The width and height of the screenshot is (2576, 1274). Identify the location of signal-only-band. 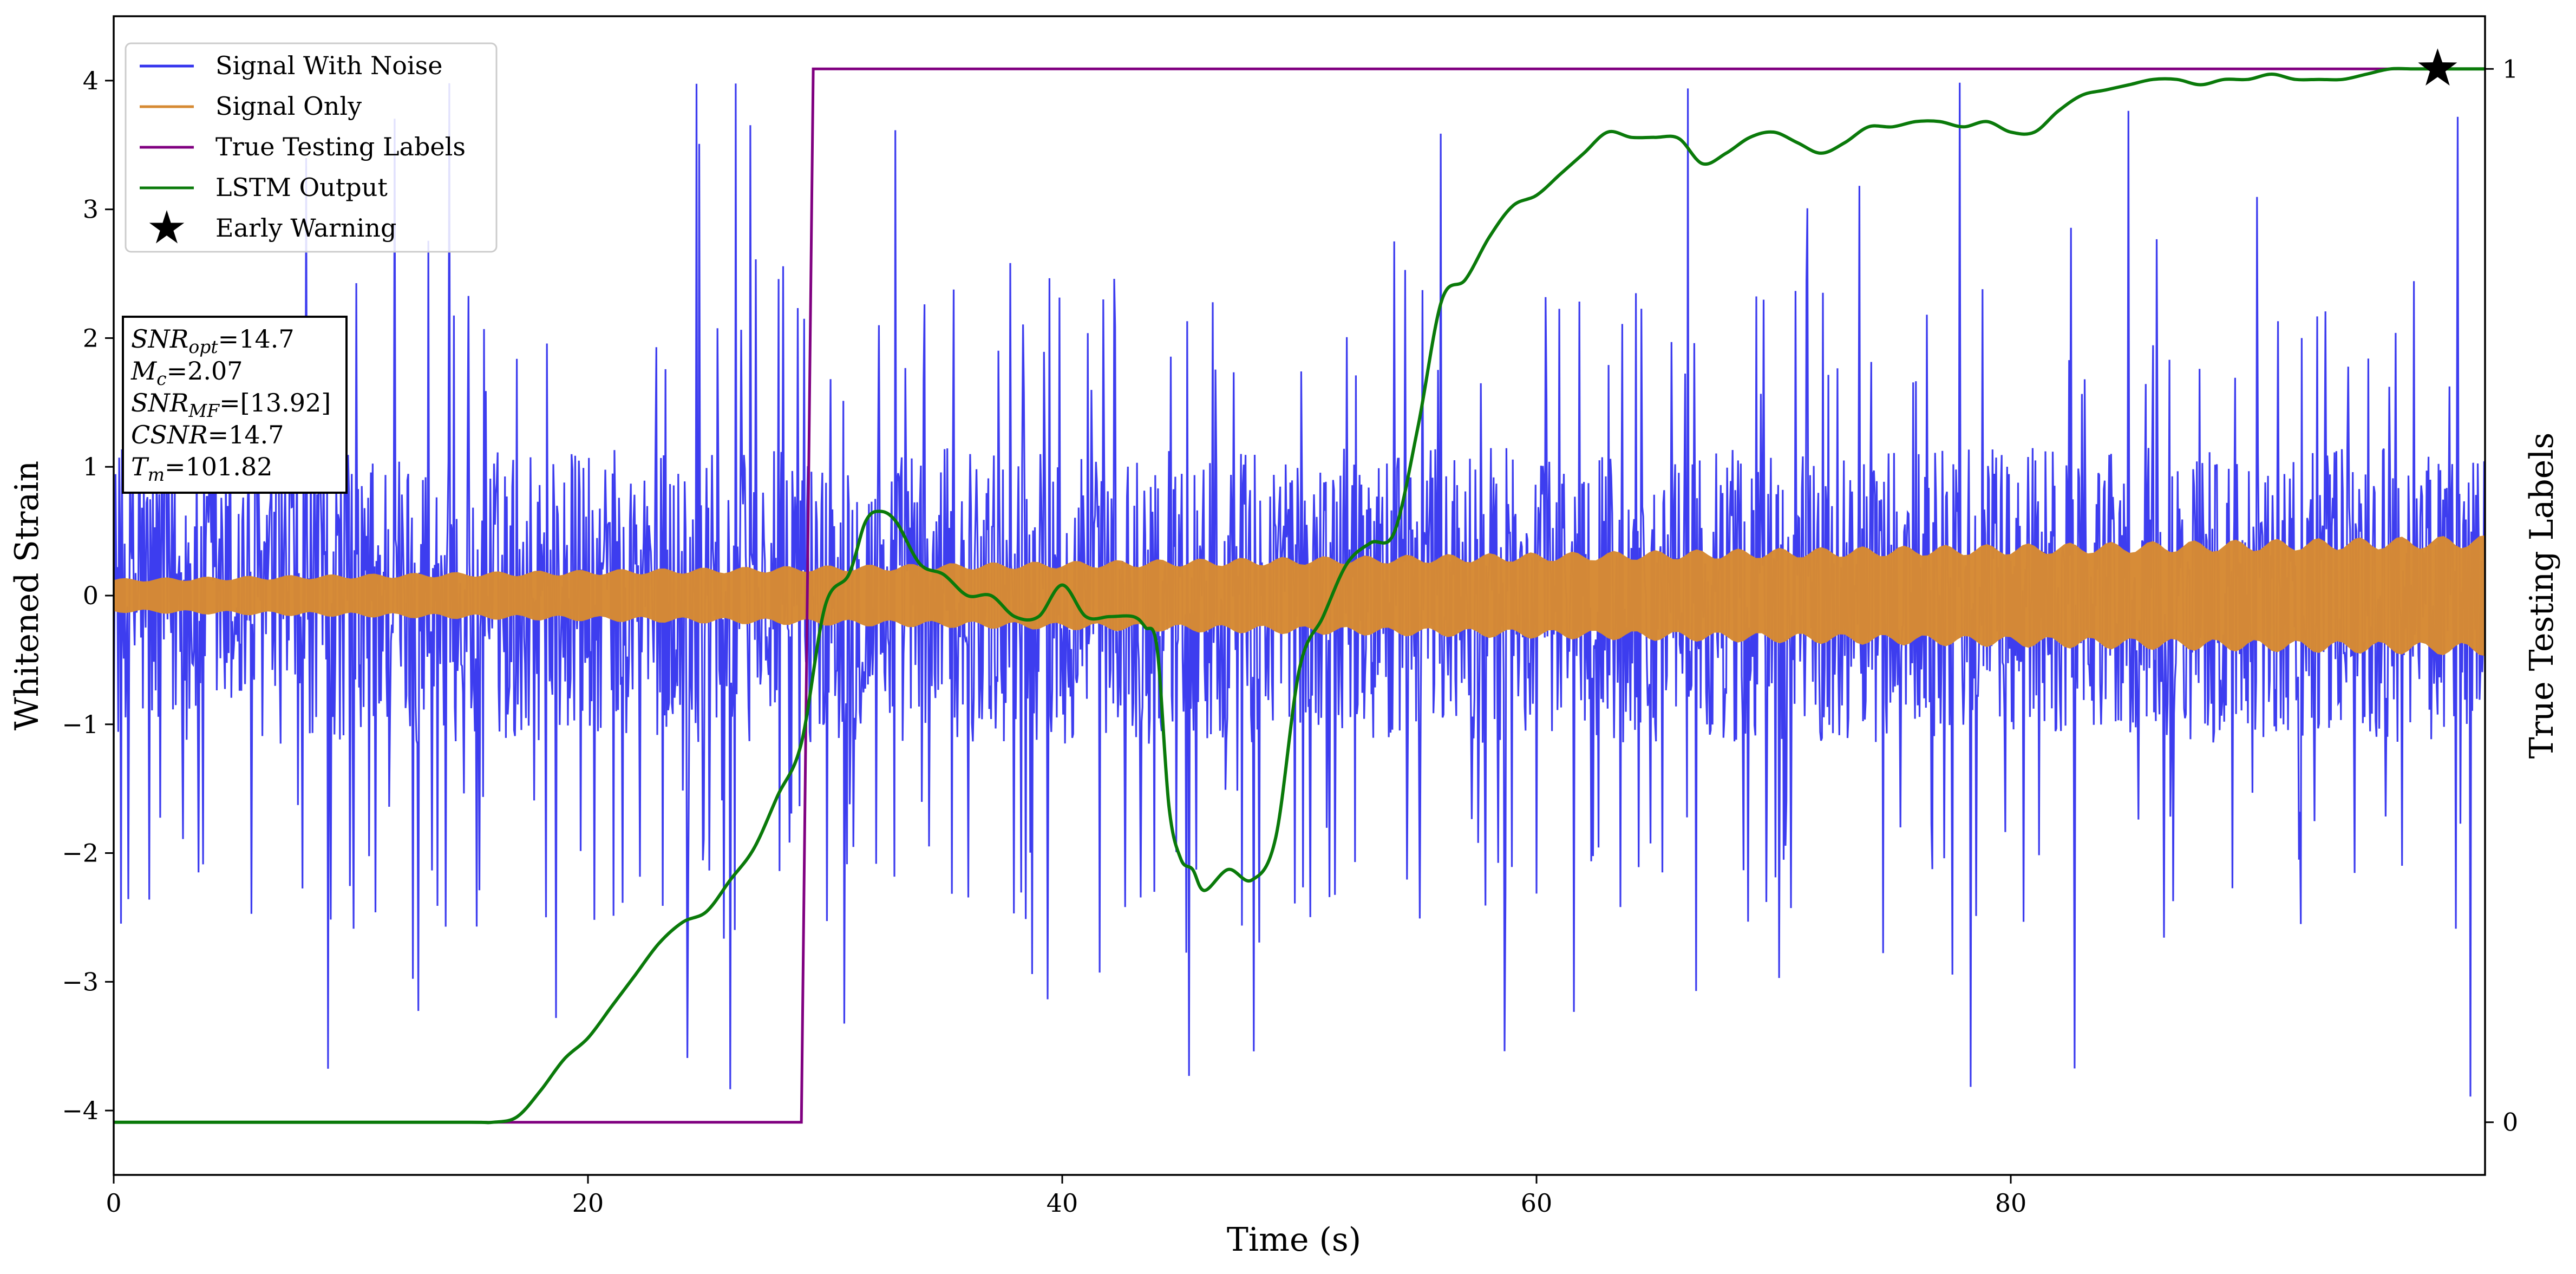
(1300, 595).